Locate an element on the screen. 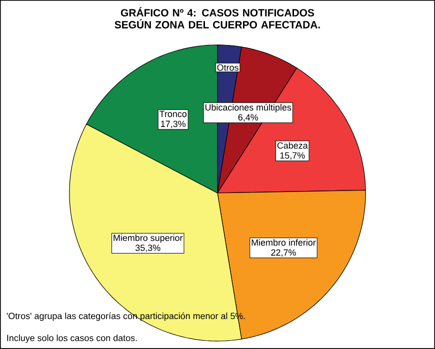 The height and width of the screenshot is (349, 435). slice-label: Otros is located at coordinates (227, 67).